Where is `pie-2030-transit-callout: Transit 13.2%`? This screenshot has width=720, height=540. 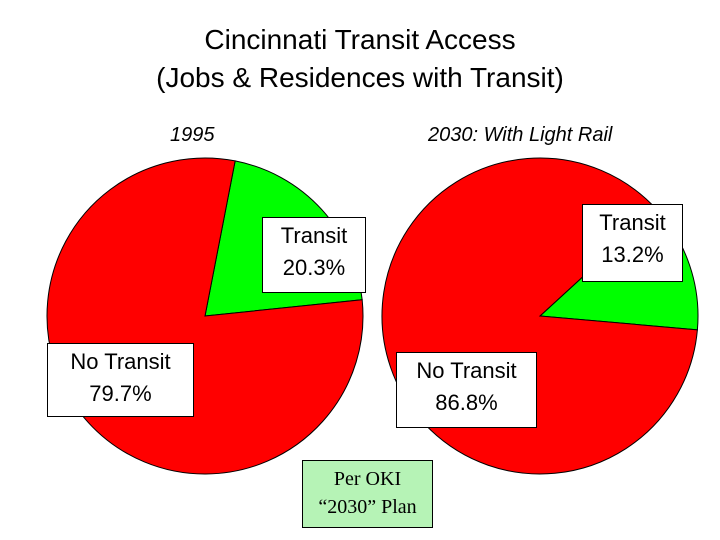 pie-2030-transit-callout: Transit 13.2% is located at coordinates (632, 243).